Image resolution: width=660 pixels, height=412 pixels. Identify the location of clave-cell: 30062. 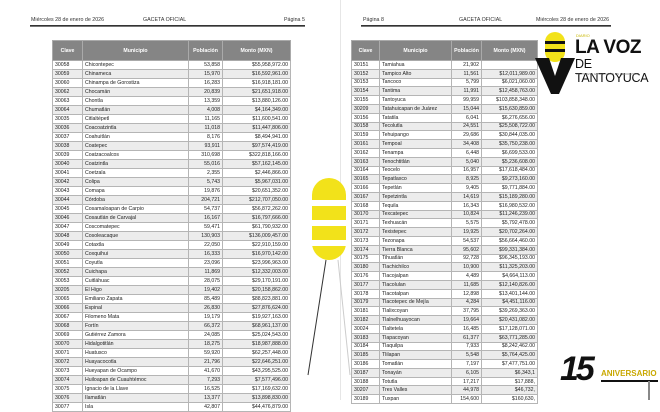
(67, 92).